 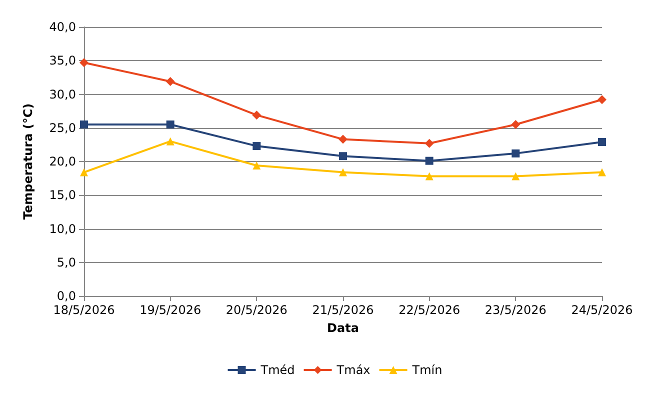 What do you see at coordinates (62, 61) in the screenshot?
I see `y-tick-label: 35,0` at bounding box center [62, 61].